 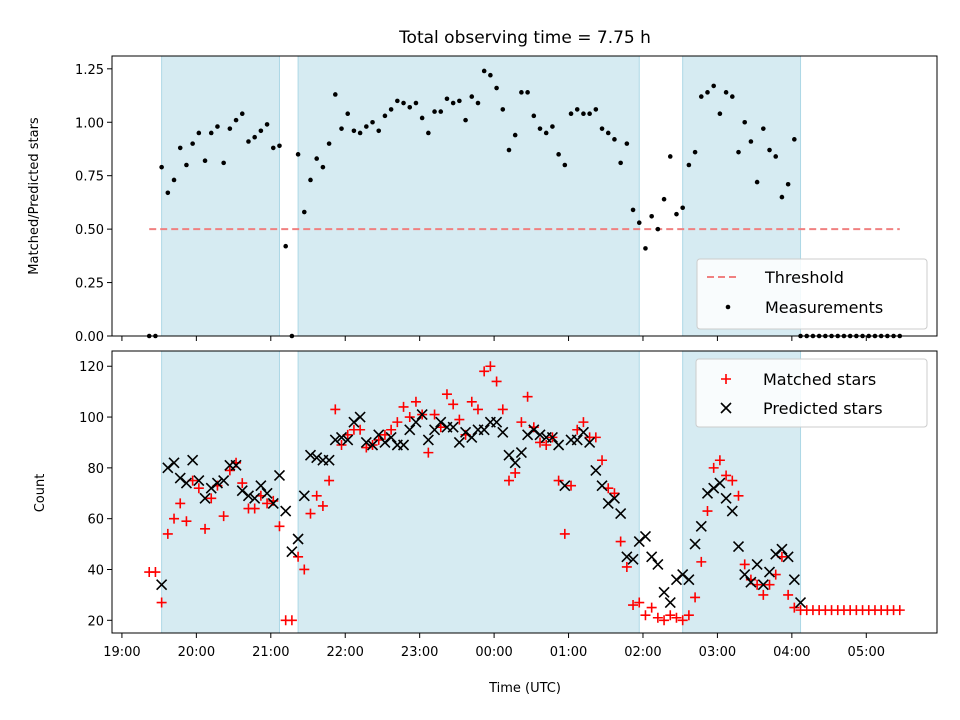 I want to click on bottom-y-tick-label: 40, so click(x=95, y=570).